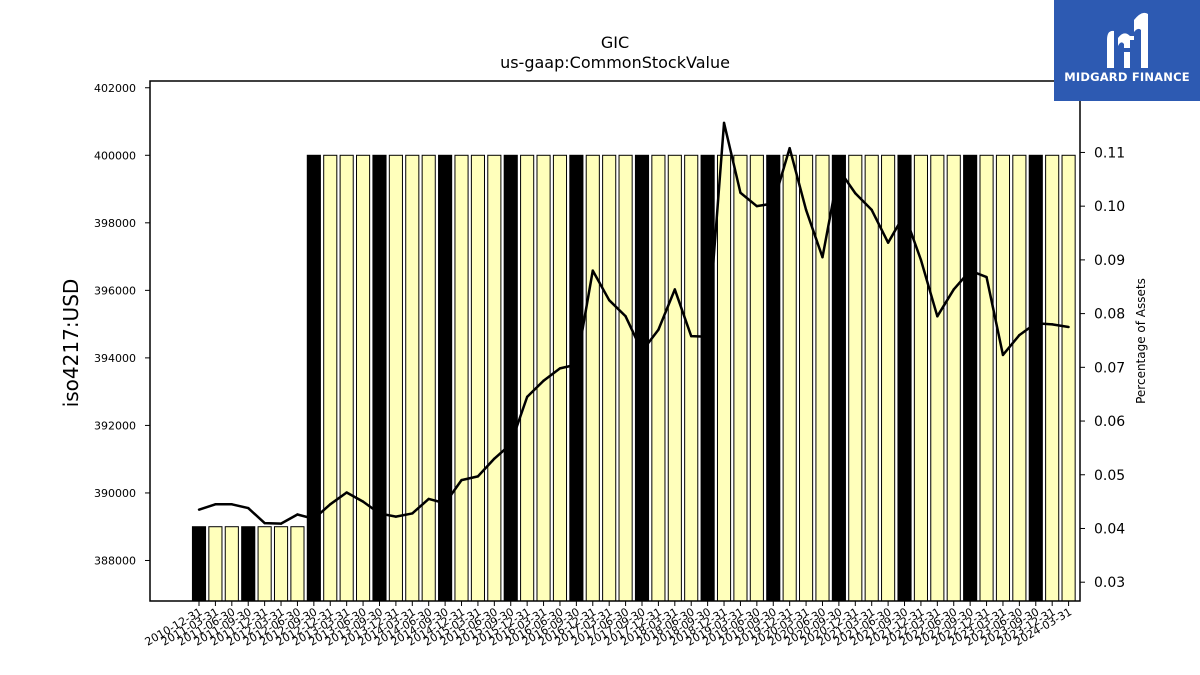 This screenshot has height=675, width=1200. What do you see at coordinates (1127, 50) in the screenshot?
I see `brand-logo: MIDGARD FINANCE` at bounding box center [1127, 50].